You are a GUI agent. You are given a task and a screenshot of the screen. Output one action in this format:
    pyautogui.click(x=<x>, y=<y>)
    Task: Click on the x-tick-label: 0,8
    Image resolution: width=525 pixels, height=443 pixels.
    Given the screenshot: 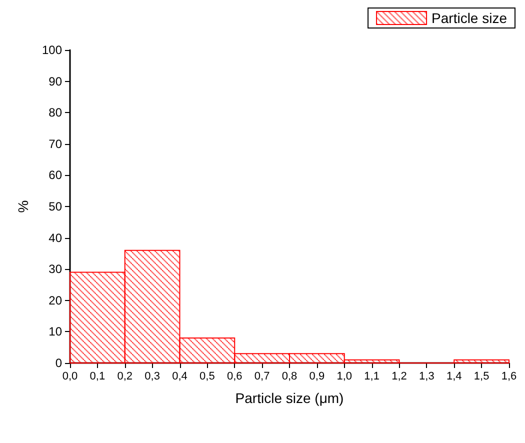 What is the action you would take?
    pyautogui.click(x=290, y=376)
    